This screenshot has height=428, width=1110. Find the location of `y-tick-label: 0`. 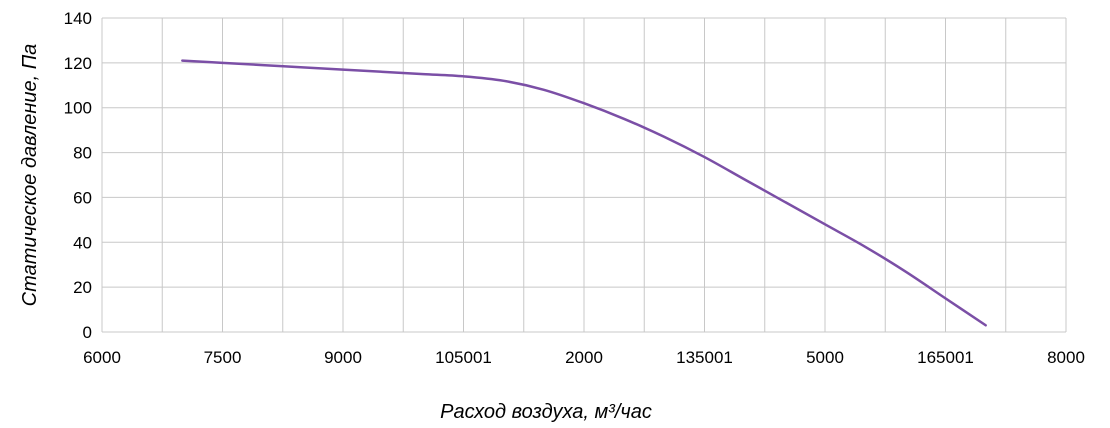

y-tick-label: 0 is located at coordinates (87, 332).